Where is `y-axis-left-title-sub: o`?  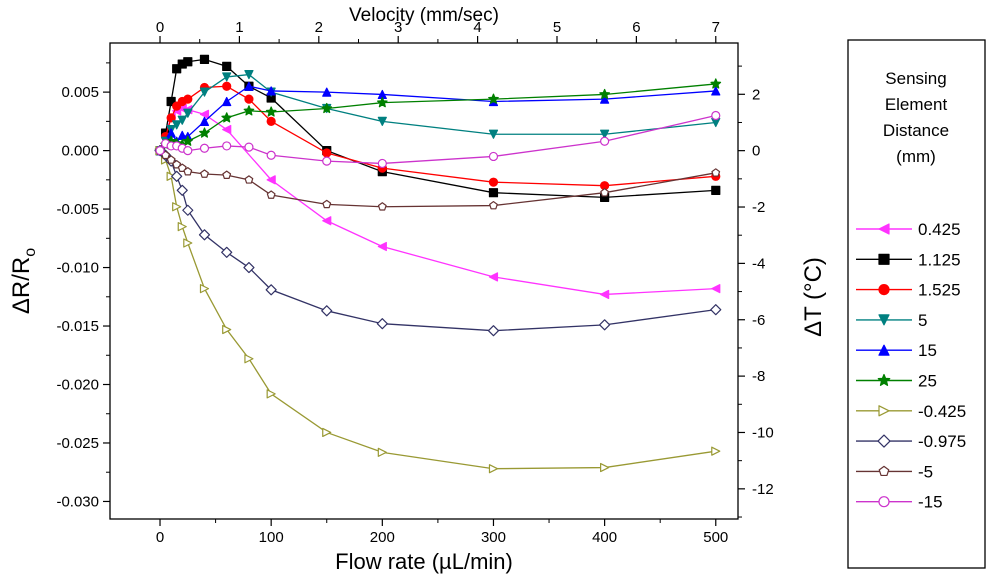 y-axis-left-title-sub: o is located at coordinates (30, 252).